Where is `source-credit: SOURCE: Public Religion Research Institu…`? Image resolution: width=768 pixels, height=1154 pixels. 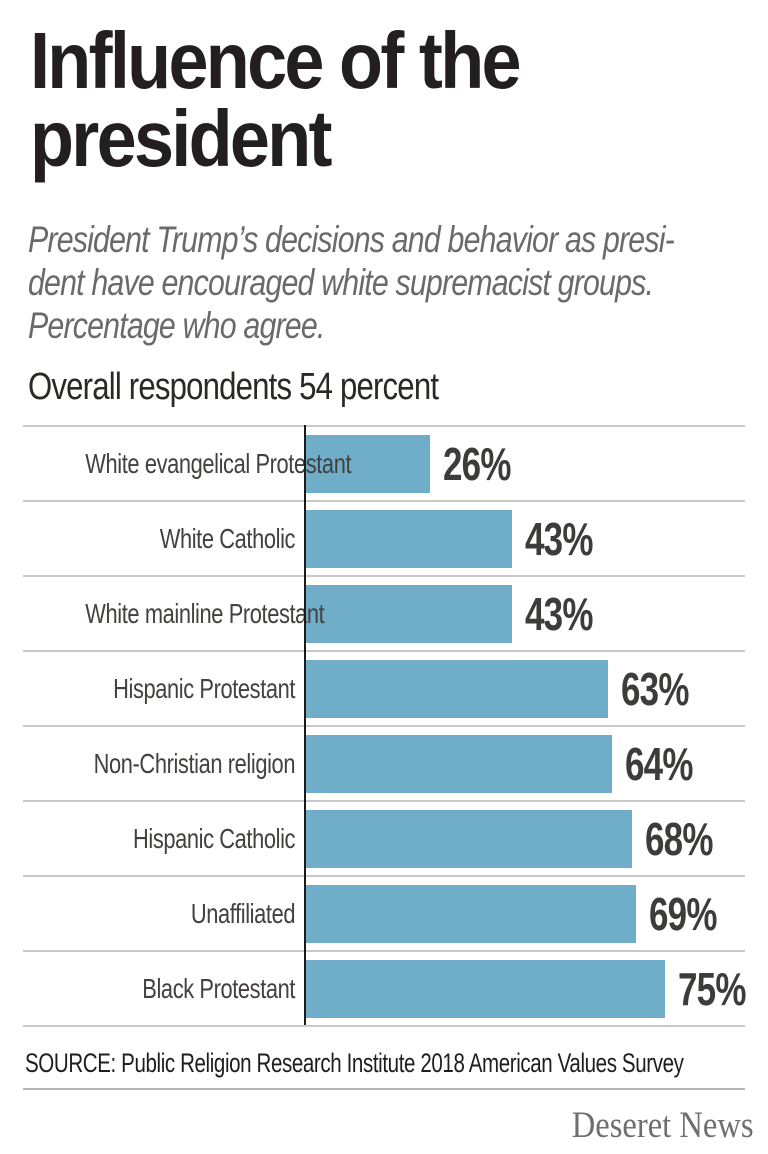 source-credit: SOURCE: Public Religion Research Institu… is located at coordinates (354, 1063).